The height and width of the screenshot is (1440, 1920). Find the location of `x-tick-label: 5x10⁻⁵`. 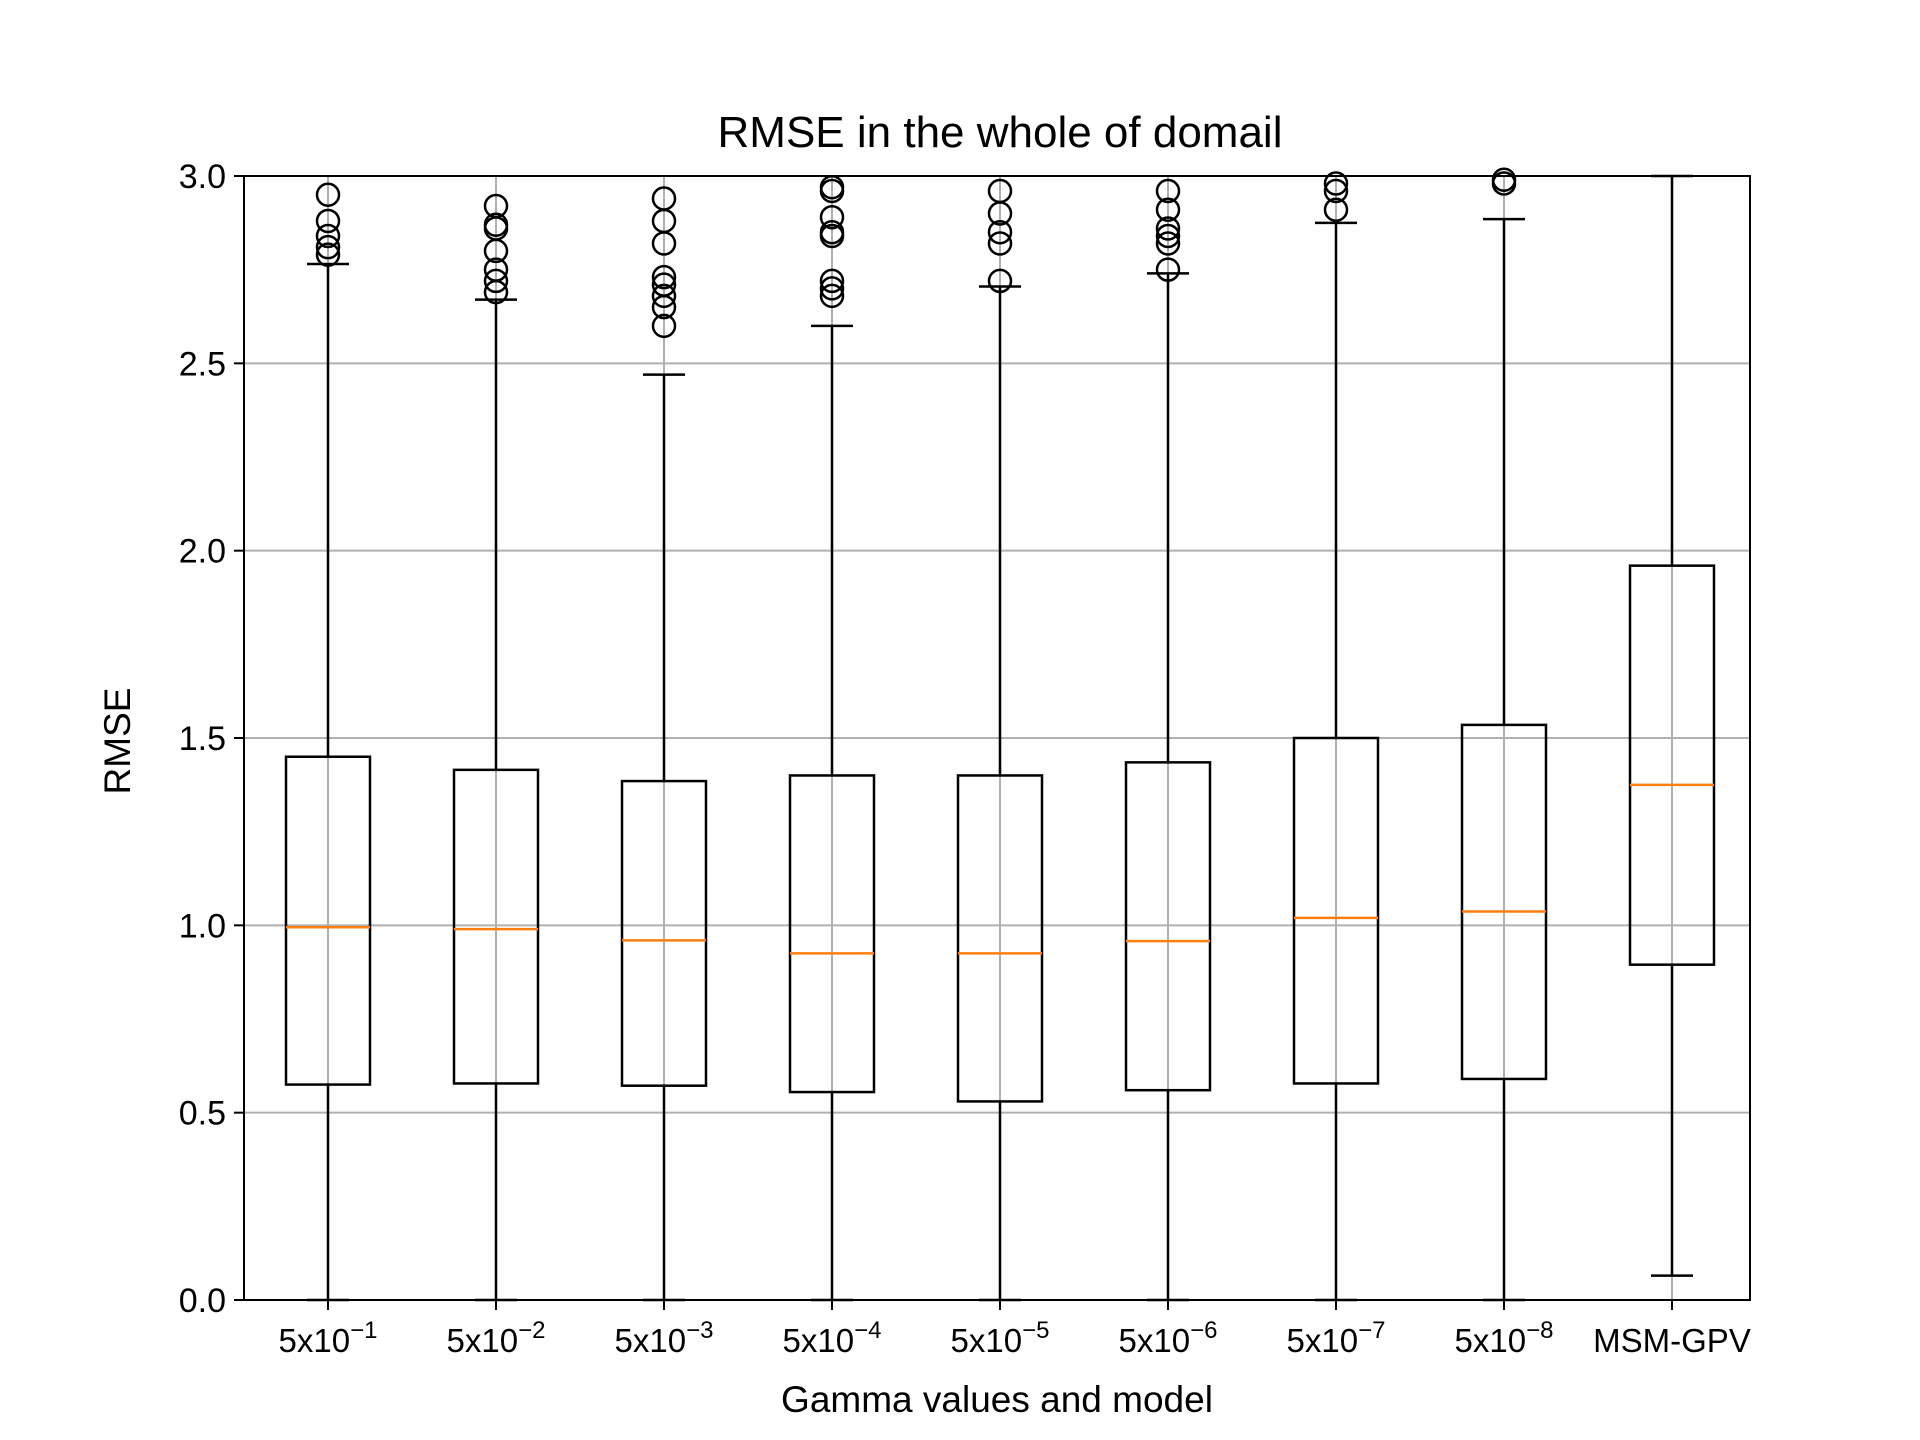

x-tick-label: 5x10⁻⁵ is located at coordinates (1000, 1338).